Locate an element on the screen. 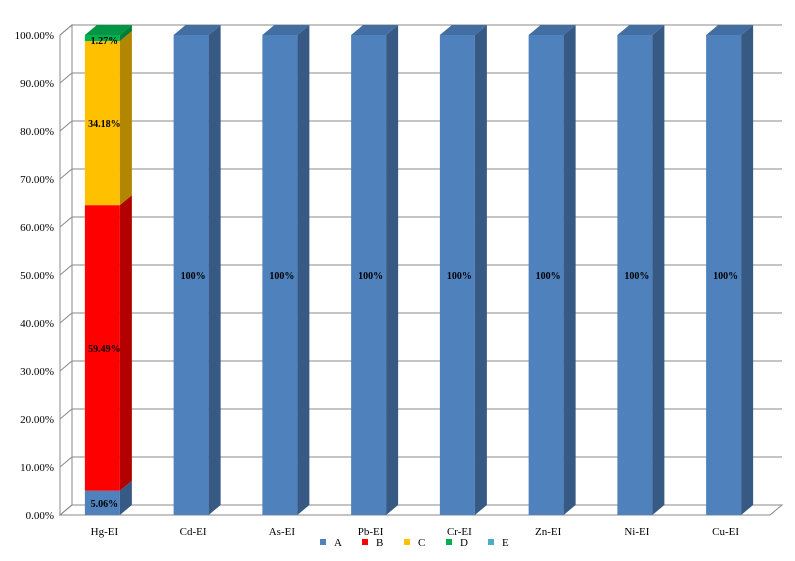 This screenshot has width=795, height=561. data-label: 34.18% is located at coordinates (104, 124).